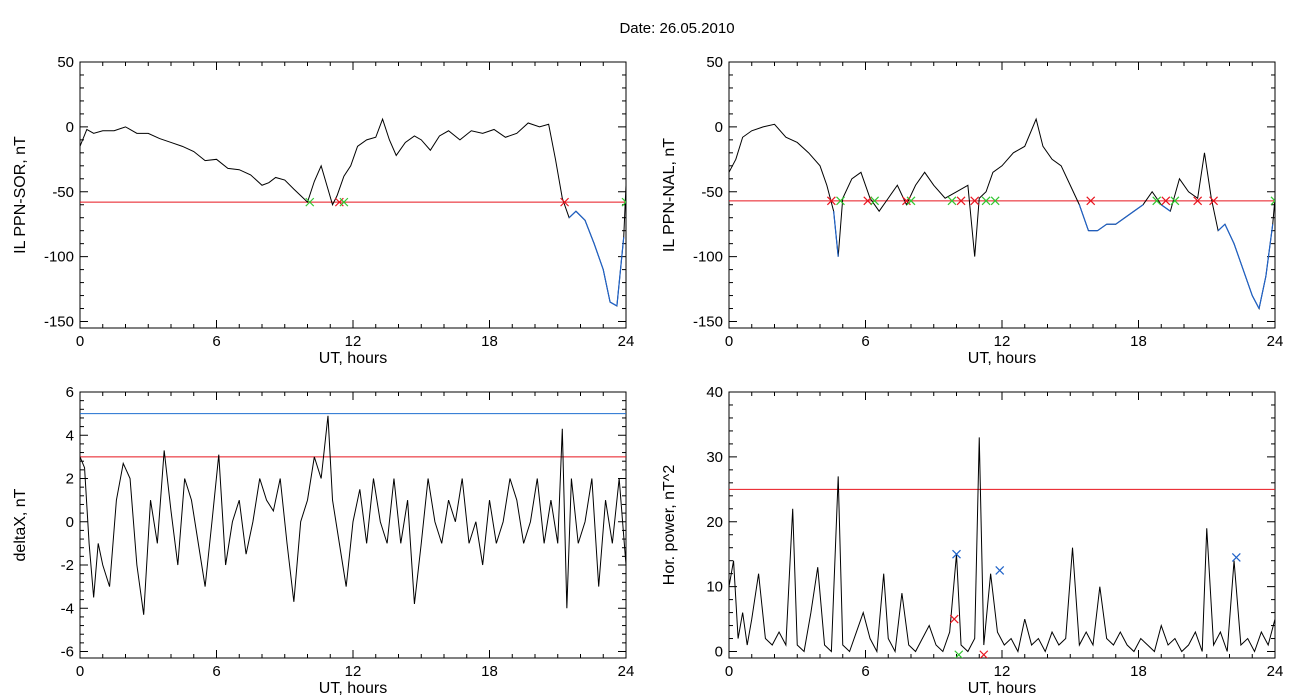 Image resolution: width=1300 pixels, height=700 pixels. Describe the element at coordinates (676, 28) in the screenshot. I see `figure-title: Date: 26.05.2010` at that location.